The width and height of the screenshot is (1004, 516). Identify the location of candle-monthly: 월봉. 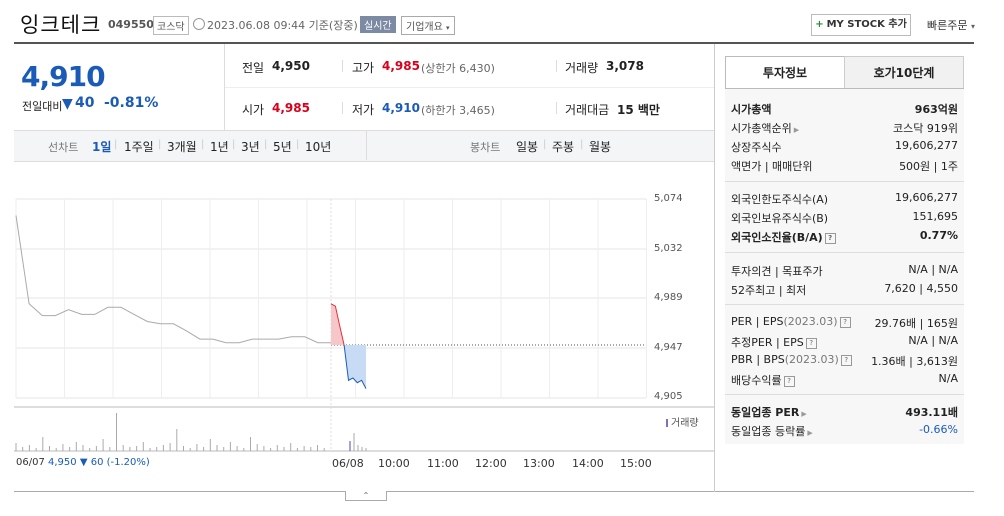
(600, 147).